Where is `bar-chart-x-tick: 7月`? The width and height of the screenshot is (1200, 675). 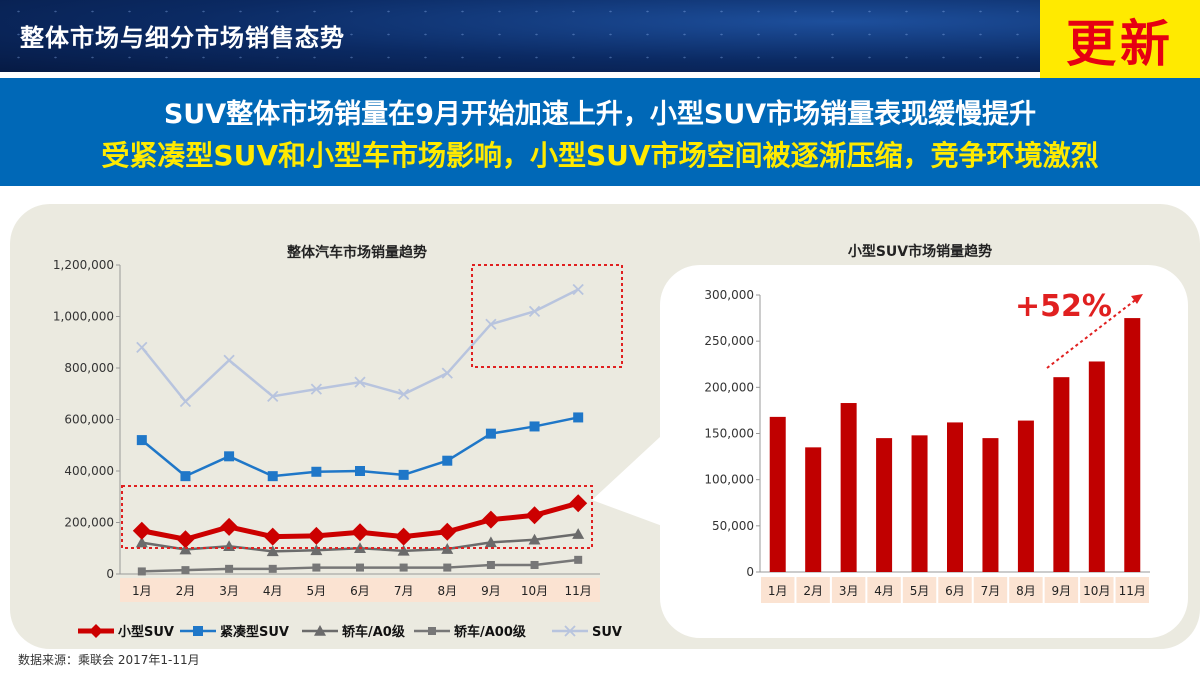
bar-chart-x-tick: 7月 is located at coordinates (991, 591).